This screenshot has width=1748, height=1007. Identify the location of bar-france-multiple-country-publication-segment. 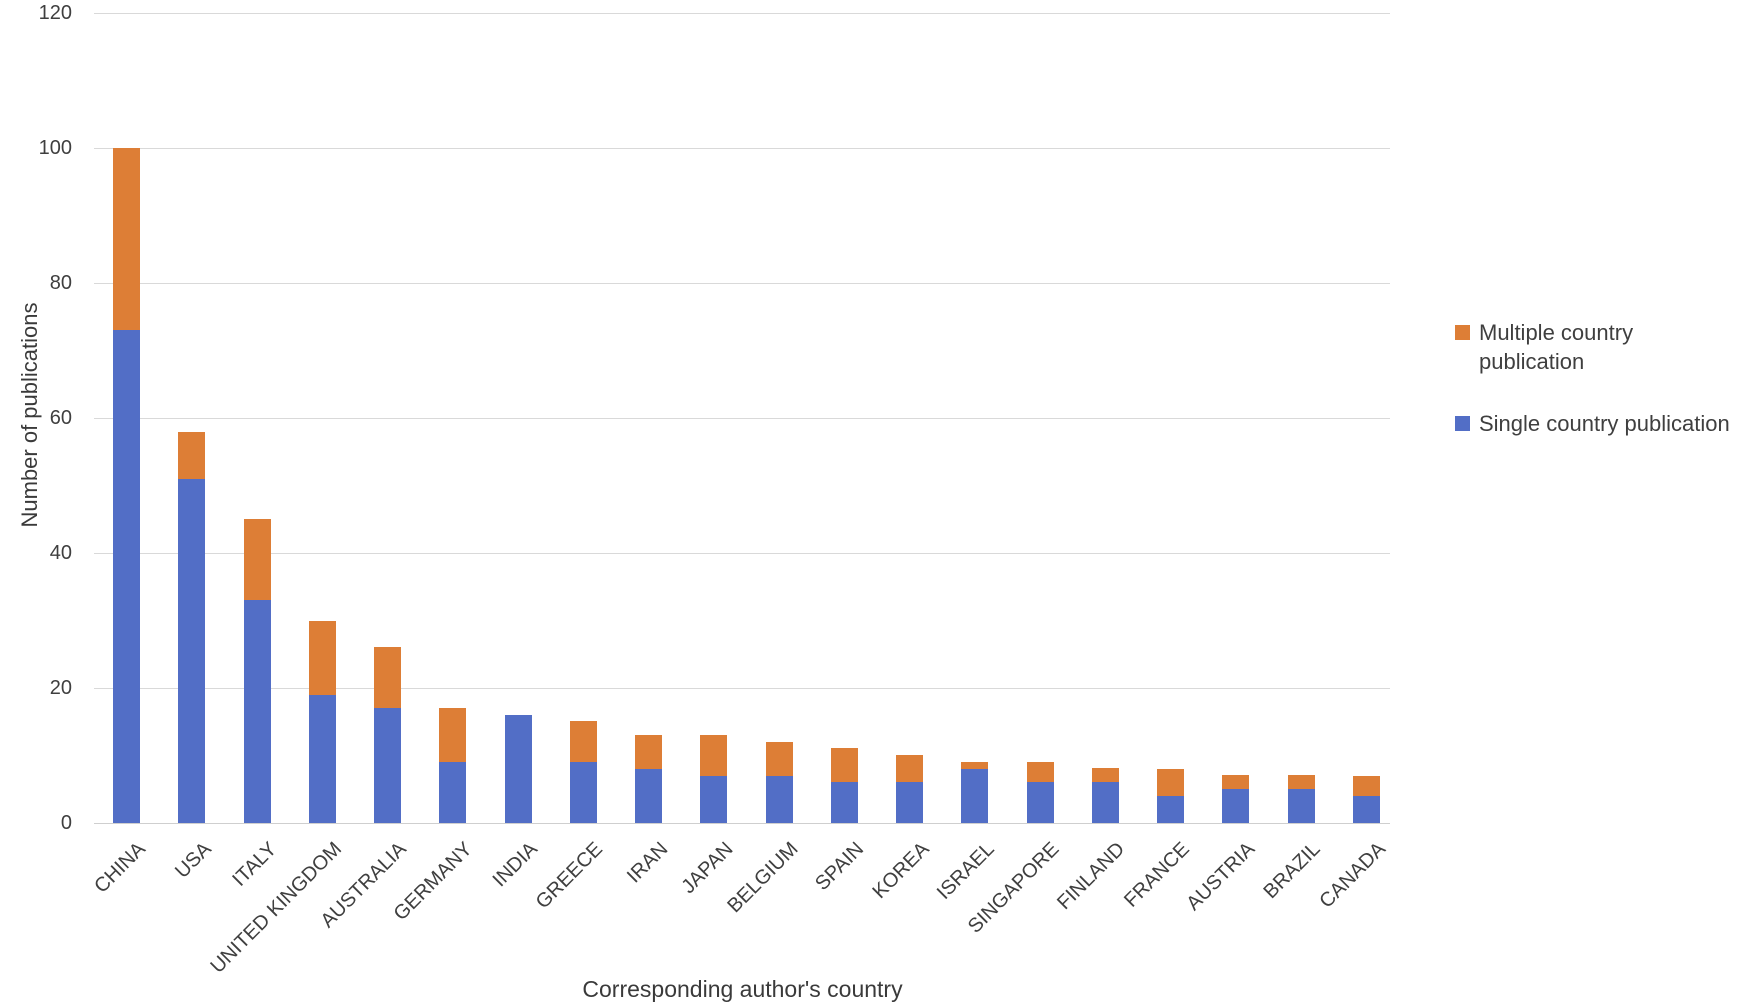
(1170, 782).